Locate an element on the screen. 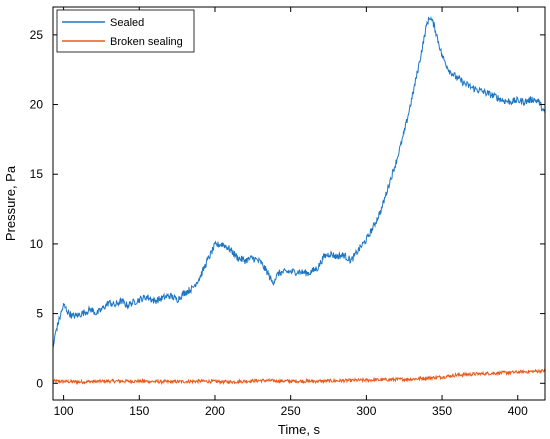  x-tick-label: 150 is located at coordinates (139, 411).